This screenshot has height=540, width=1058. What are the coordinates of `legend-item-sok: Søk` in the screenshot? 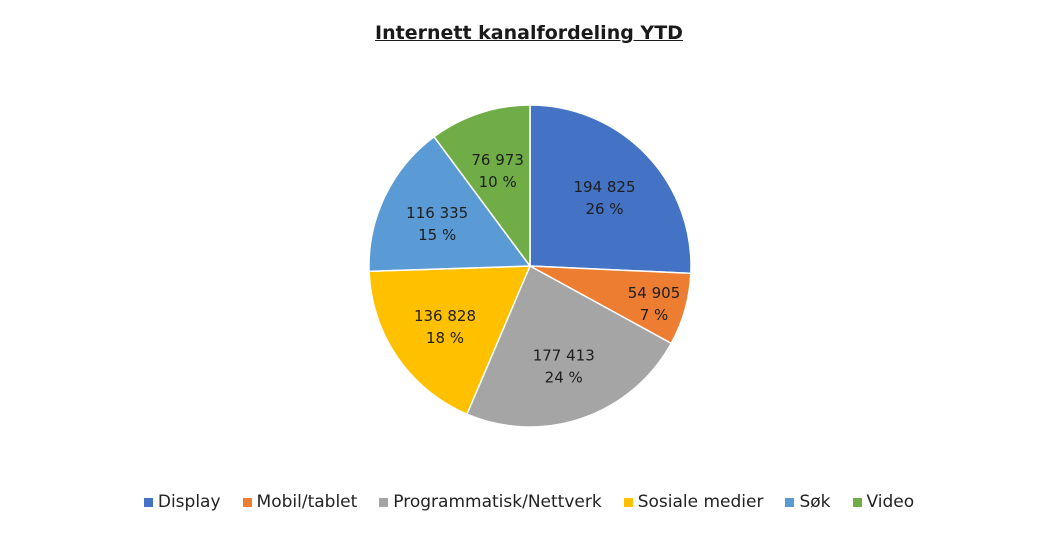 It's located at (808, 502).